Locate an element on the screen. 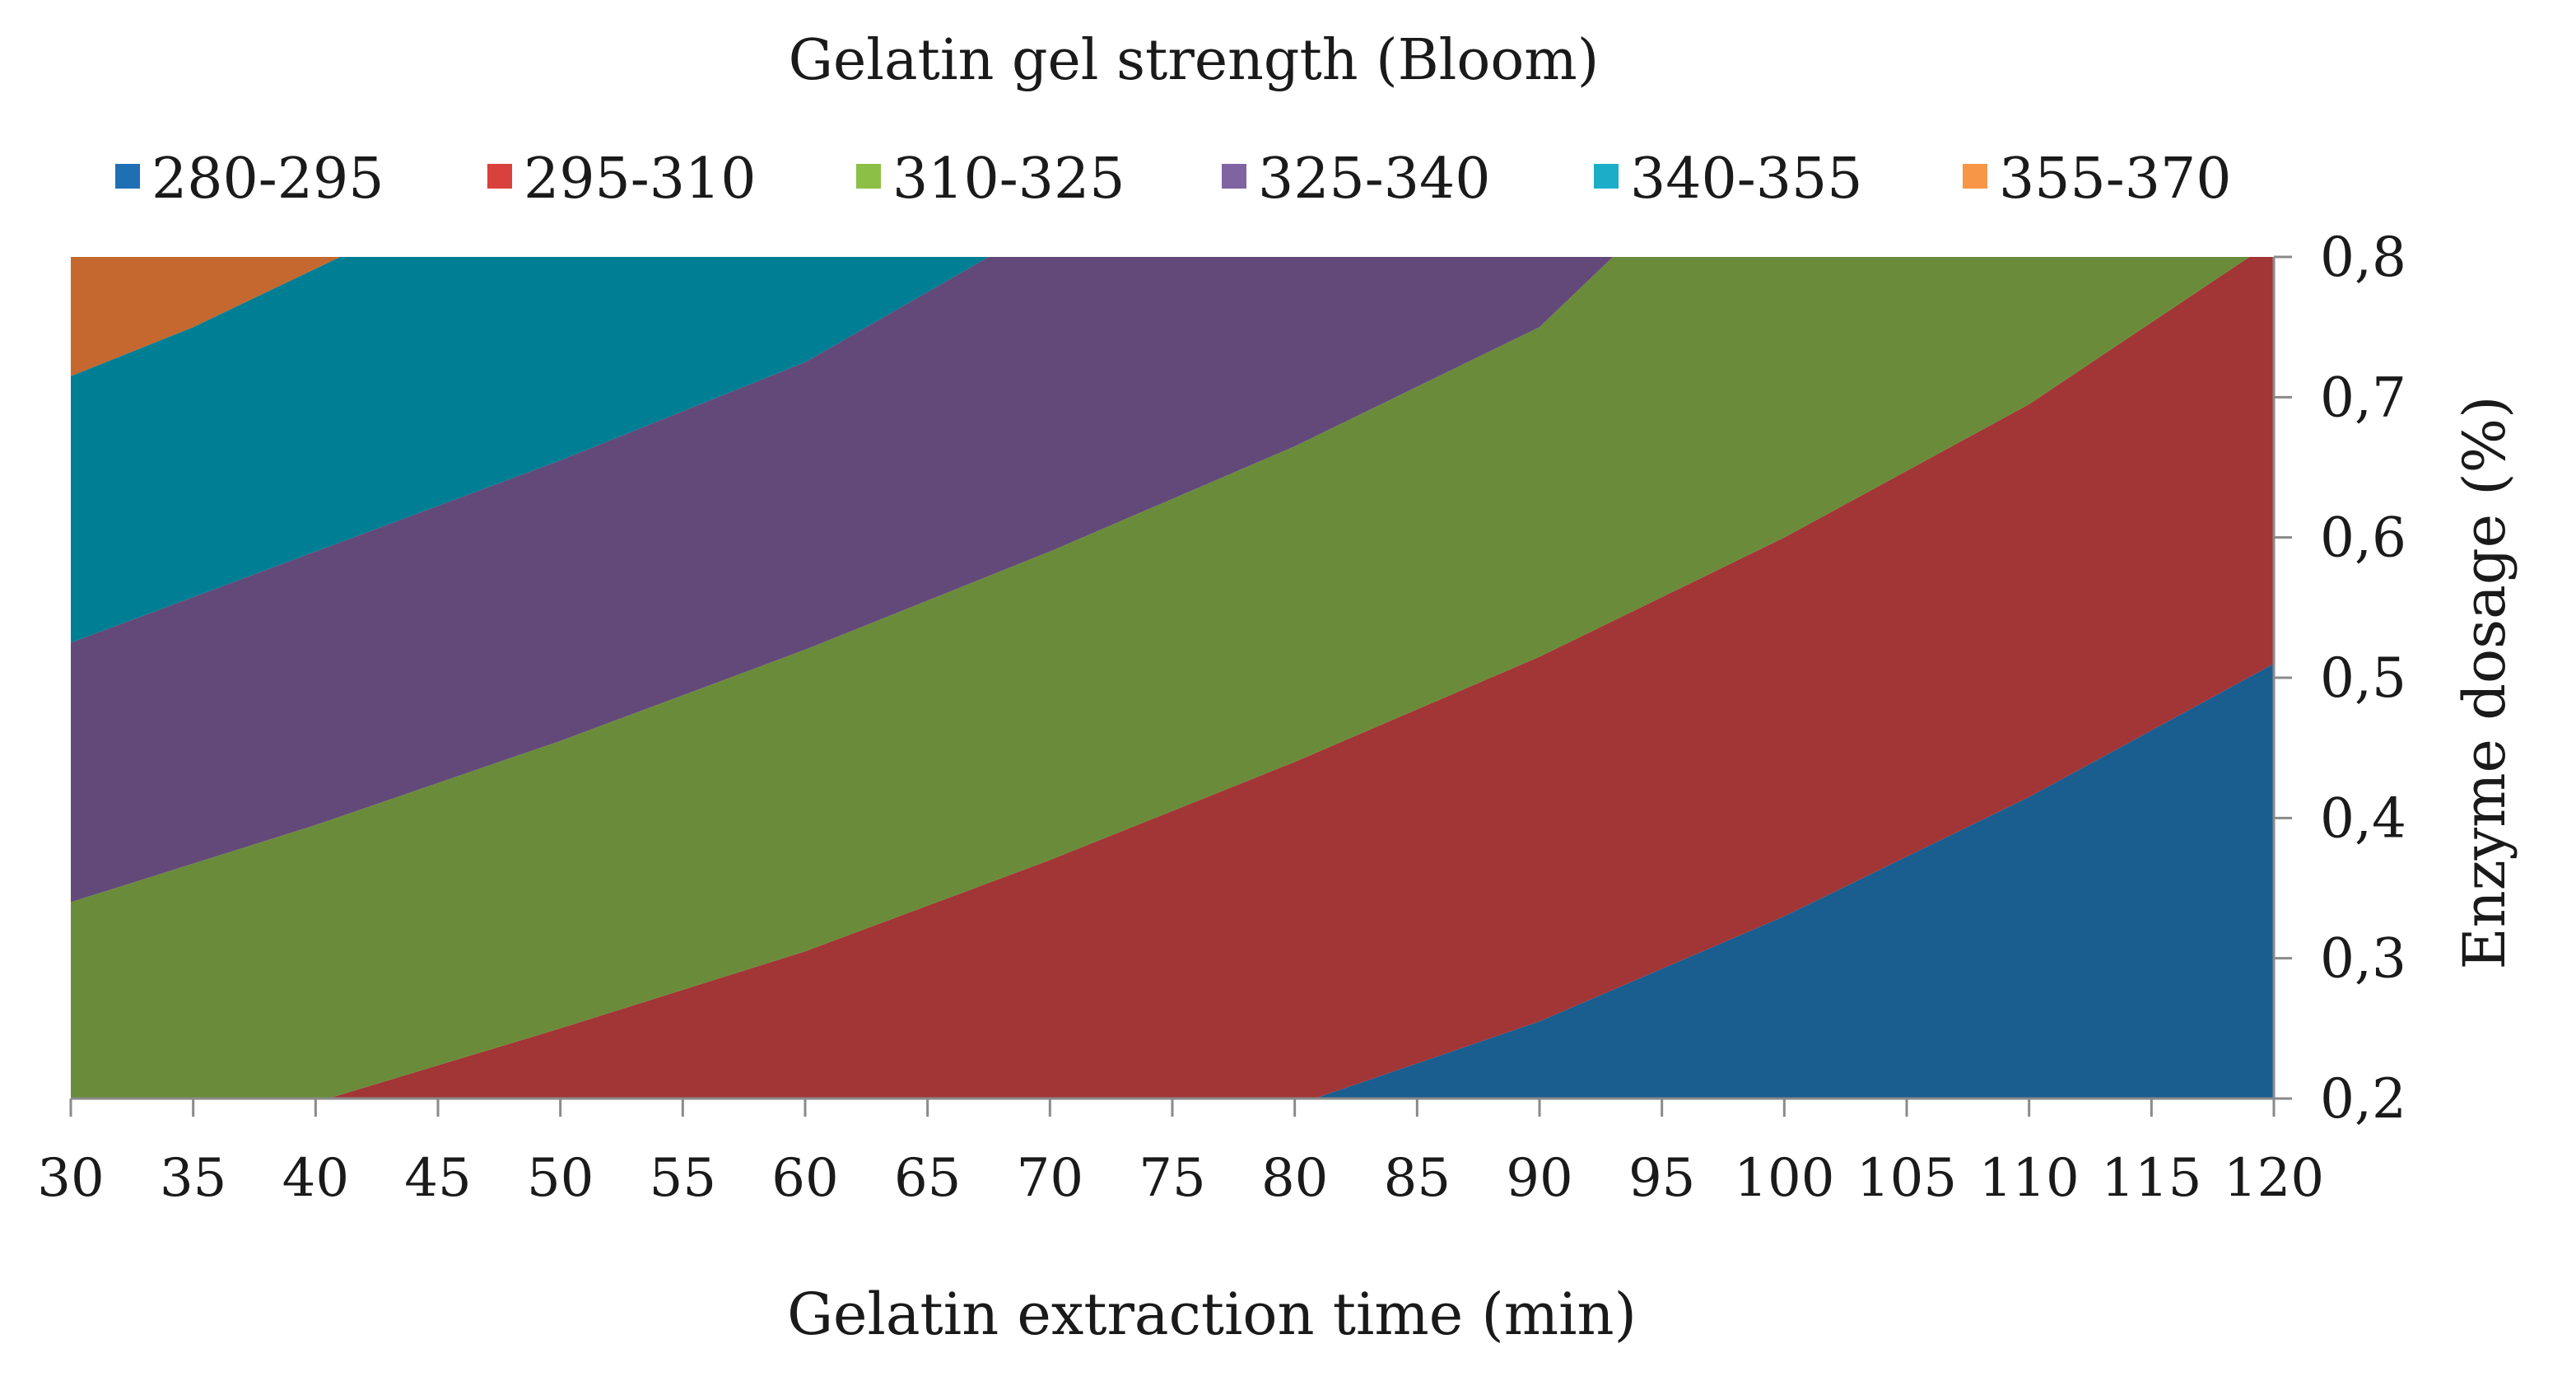  y-tick-label-0,8: 0,8 is located at coordinates (2363, 257).